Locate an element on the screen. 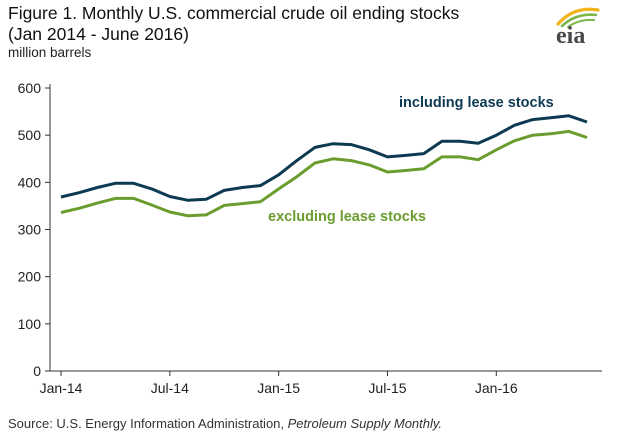 The height and width of the screenshot is (437, 624). x-tick-label: Jan-14 is located at coordinates (61, 388).